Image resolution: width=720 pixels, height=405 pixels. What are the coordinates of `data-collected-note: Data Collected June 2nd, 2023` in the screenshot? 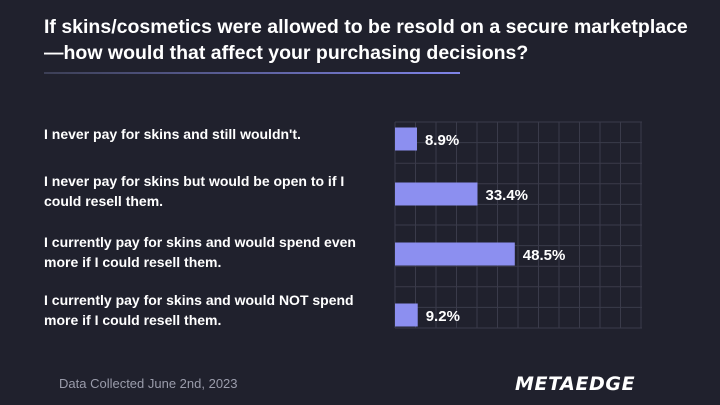 It's located at (148, 383).